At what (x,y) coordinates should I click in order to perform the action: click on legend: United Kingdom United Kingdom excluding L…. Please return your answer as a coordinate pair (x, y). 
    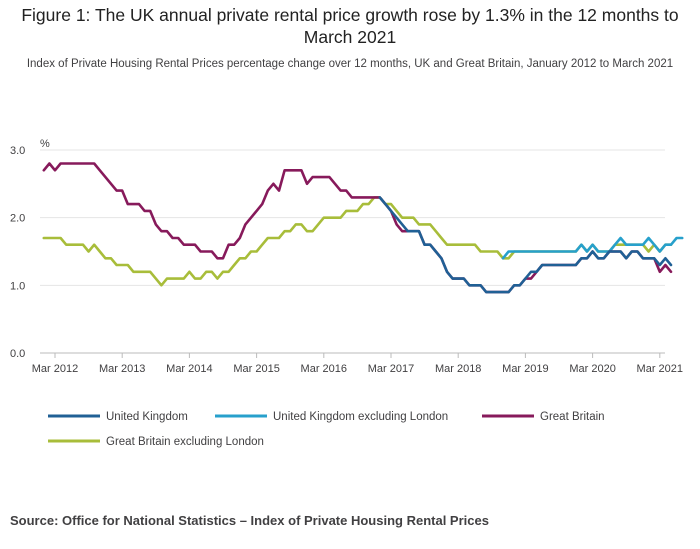
    Looking at the image, I should click on (326, 429).